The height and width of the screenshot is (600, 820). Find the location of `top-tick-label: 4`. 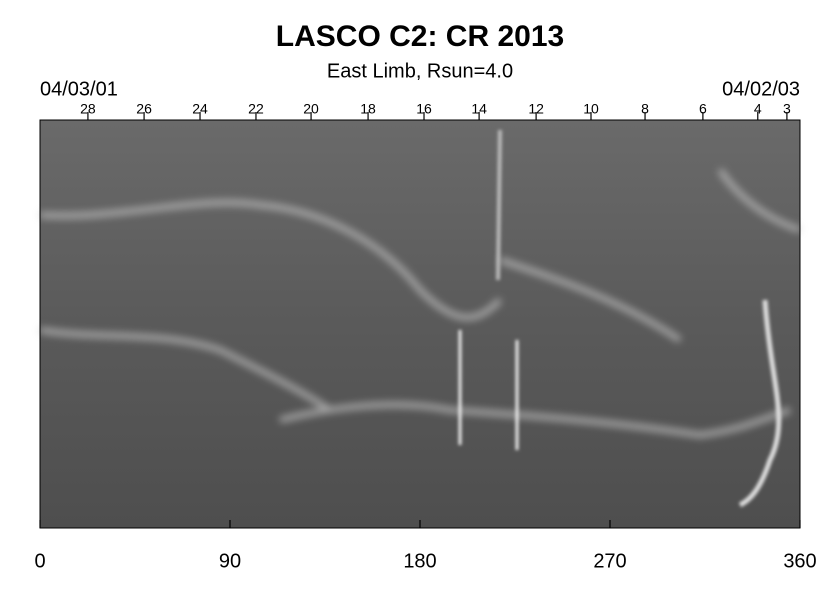

top-tick-label: 4 is located at coordinates (758, 109).